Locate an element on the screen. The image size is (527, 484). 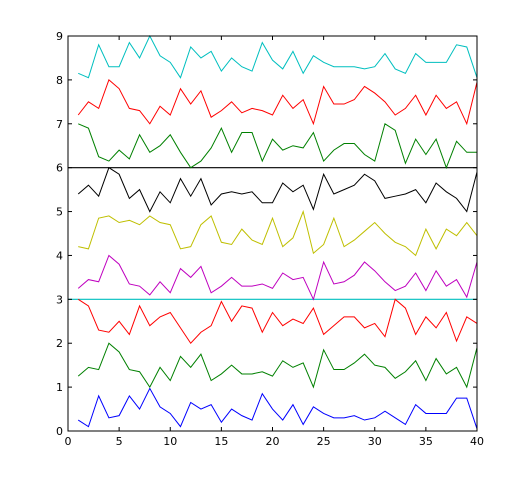
y-tick-label: 4 is located at coordinates (59, 255).